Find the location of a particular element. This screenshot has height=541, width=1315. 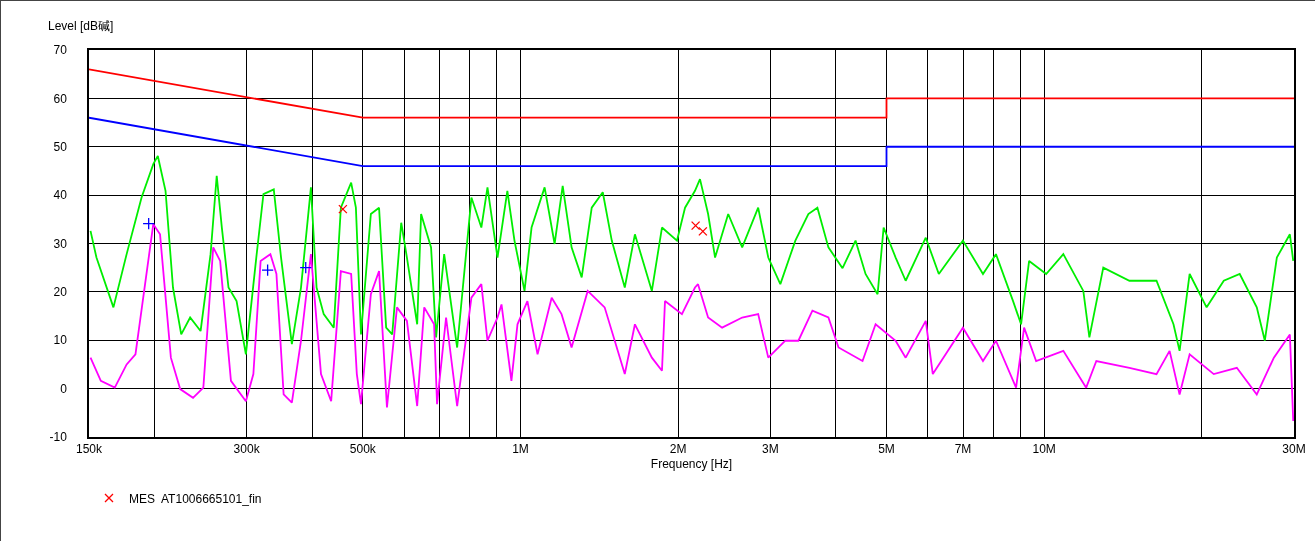

y-tick-label: 30 is located at coordinates (60, 243).